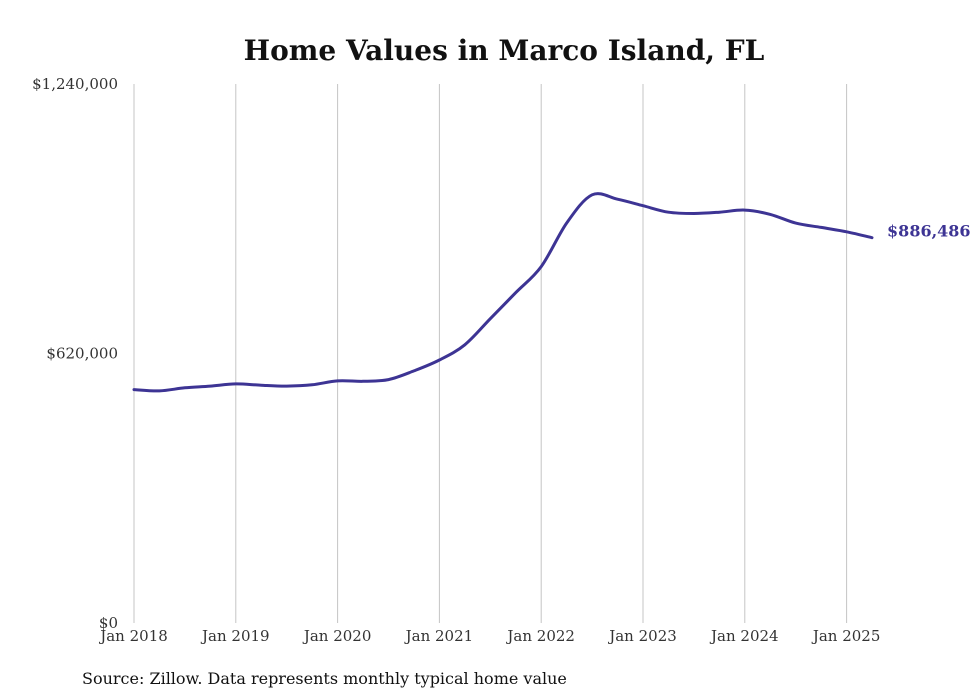 The image size is (980, 699). Describe the element at coordinates (108, 623) in the screenshot. I see `y-tick-label: $0` at that location.